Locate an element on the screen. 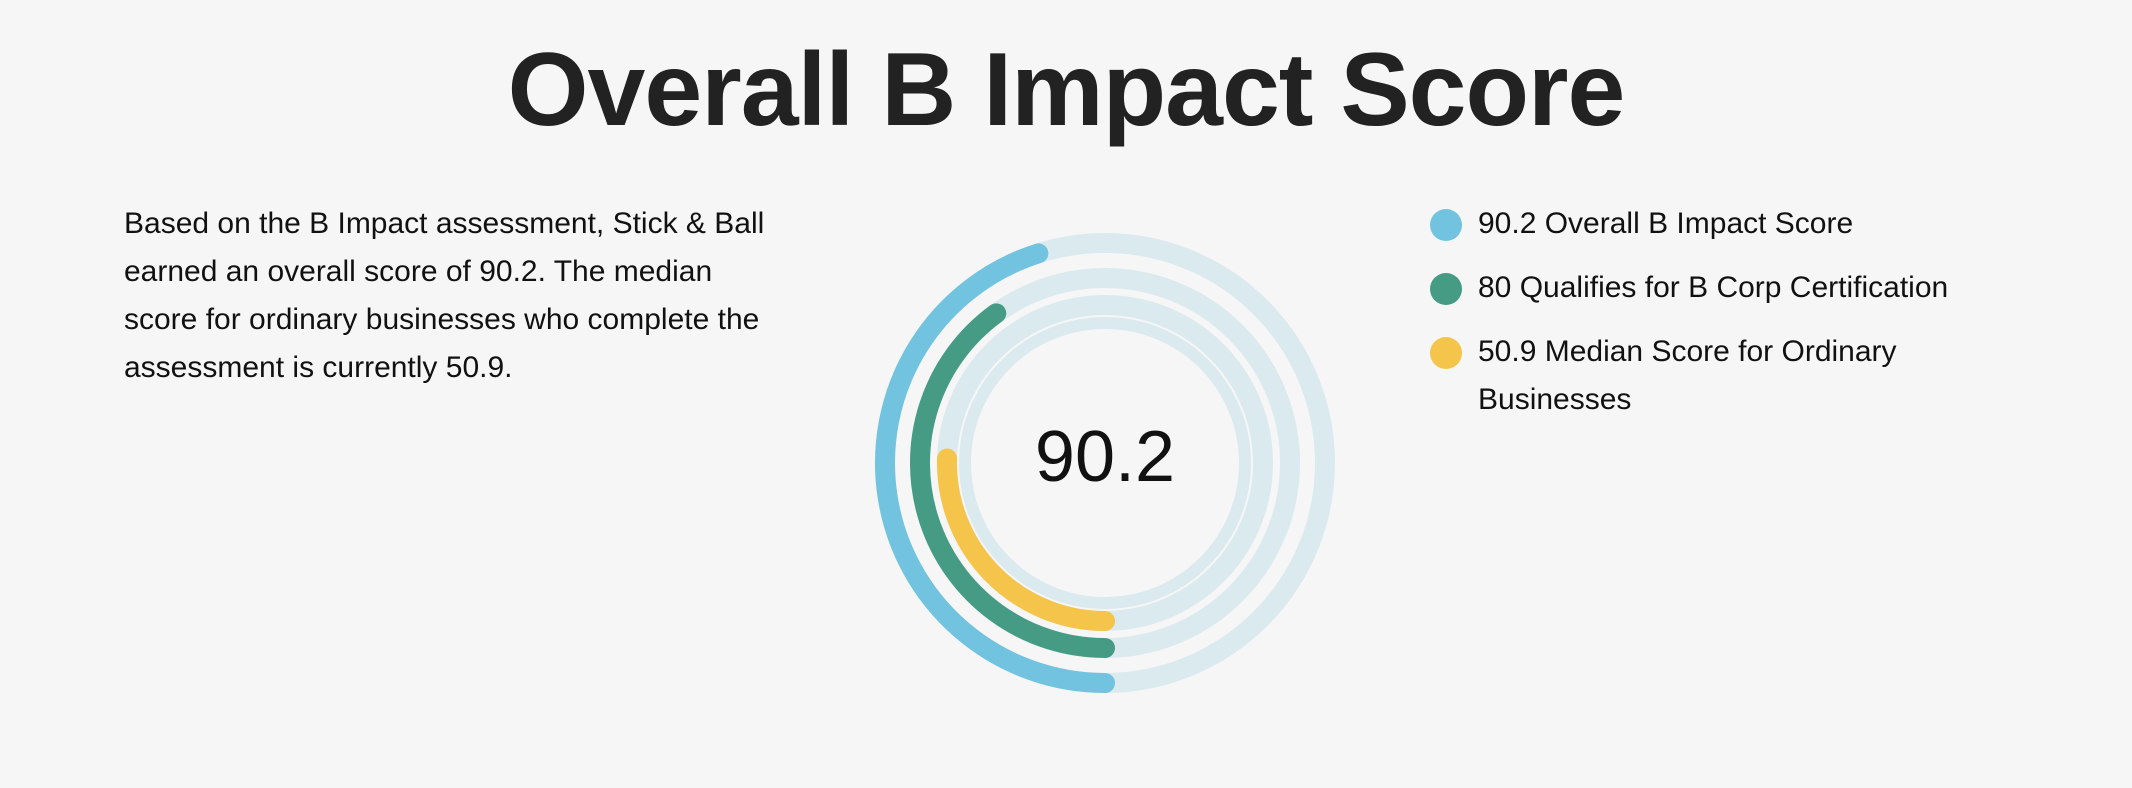  legend-dot-overall is located at coordinates (1446, 225).